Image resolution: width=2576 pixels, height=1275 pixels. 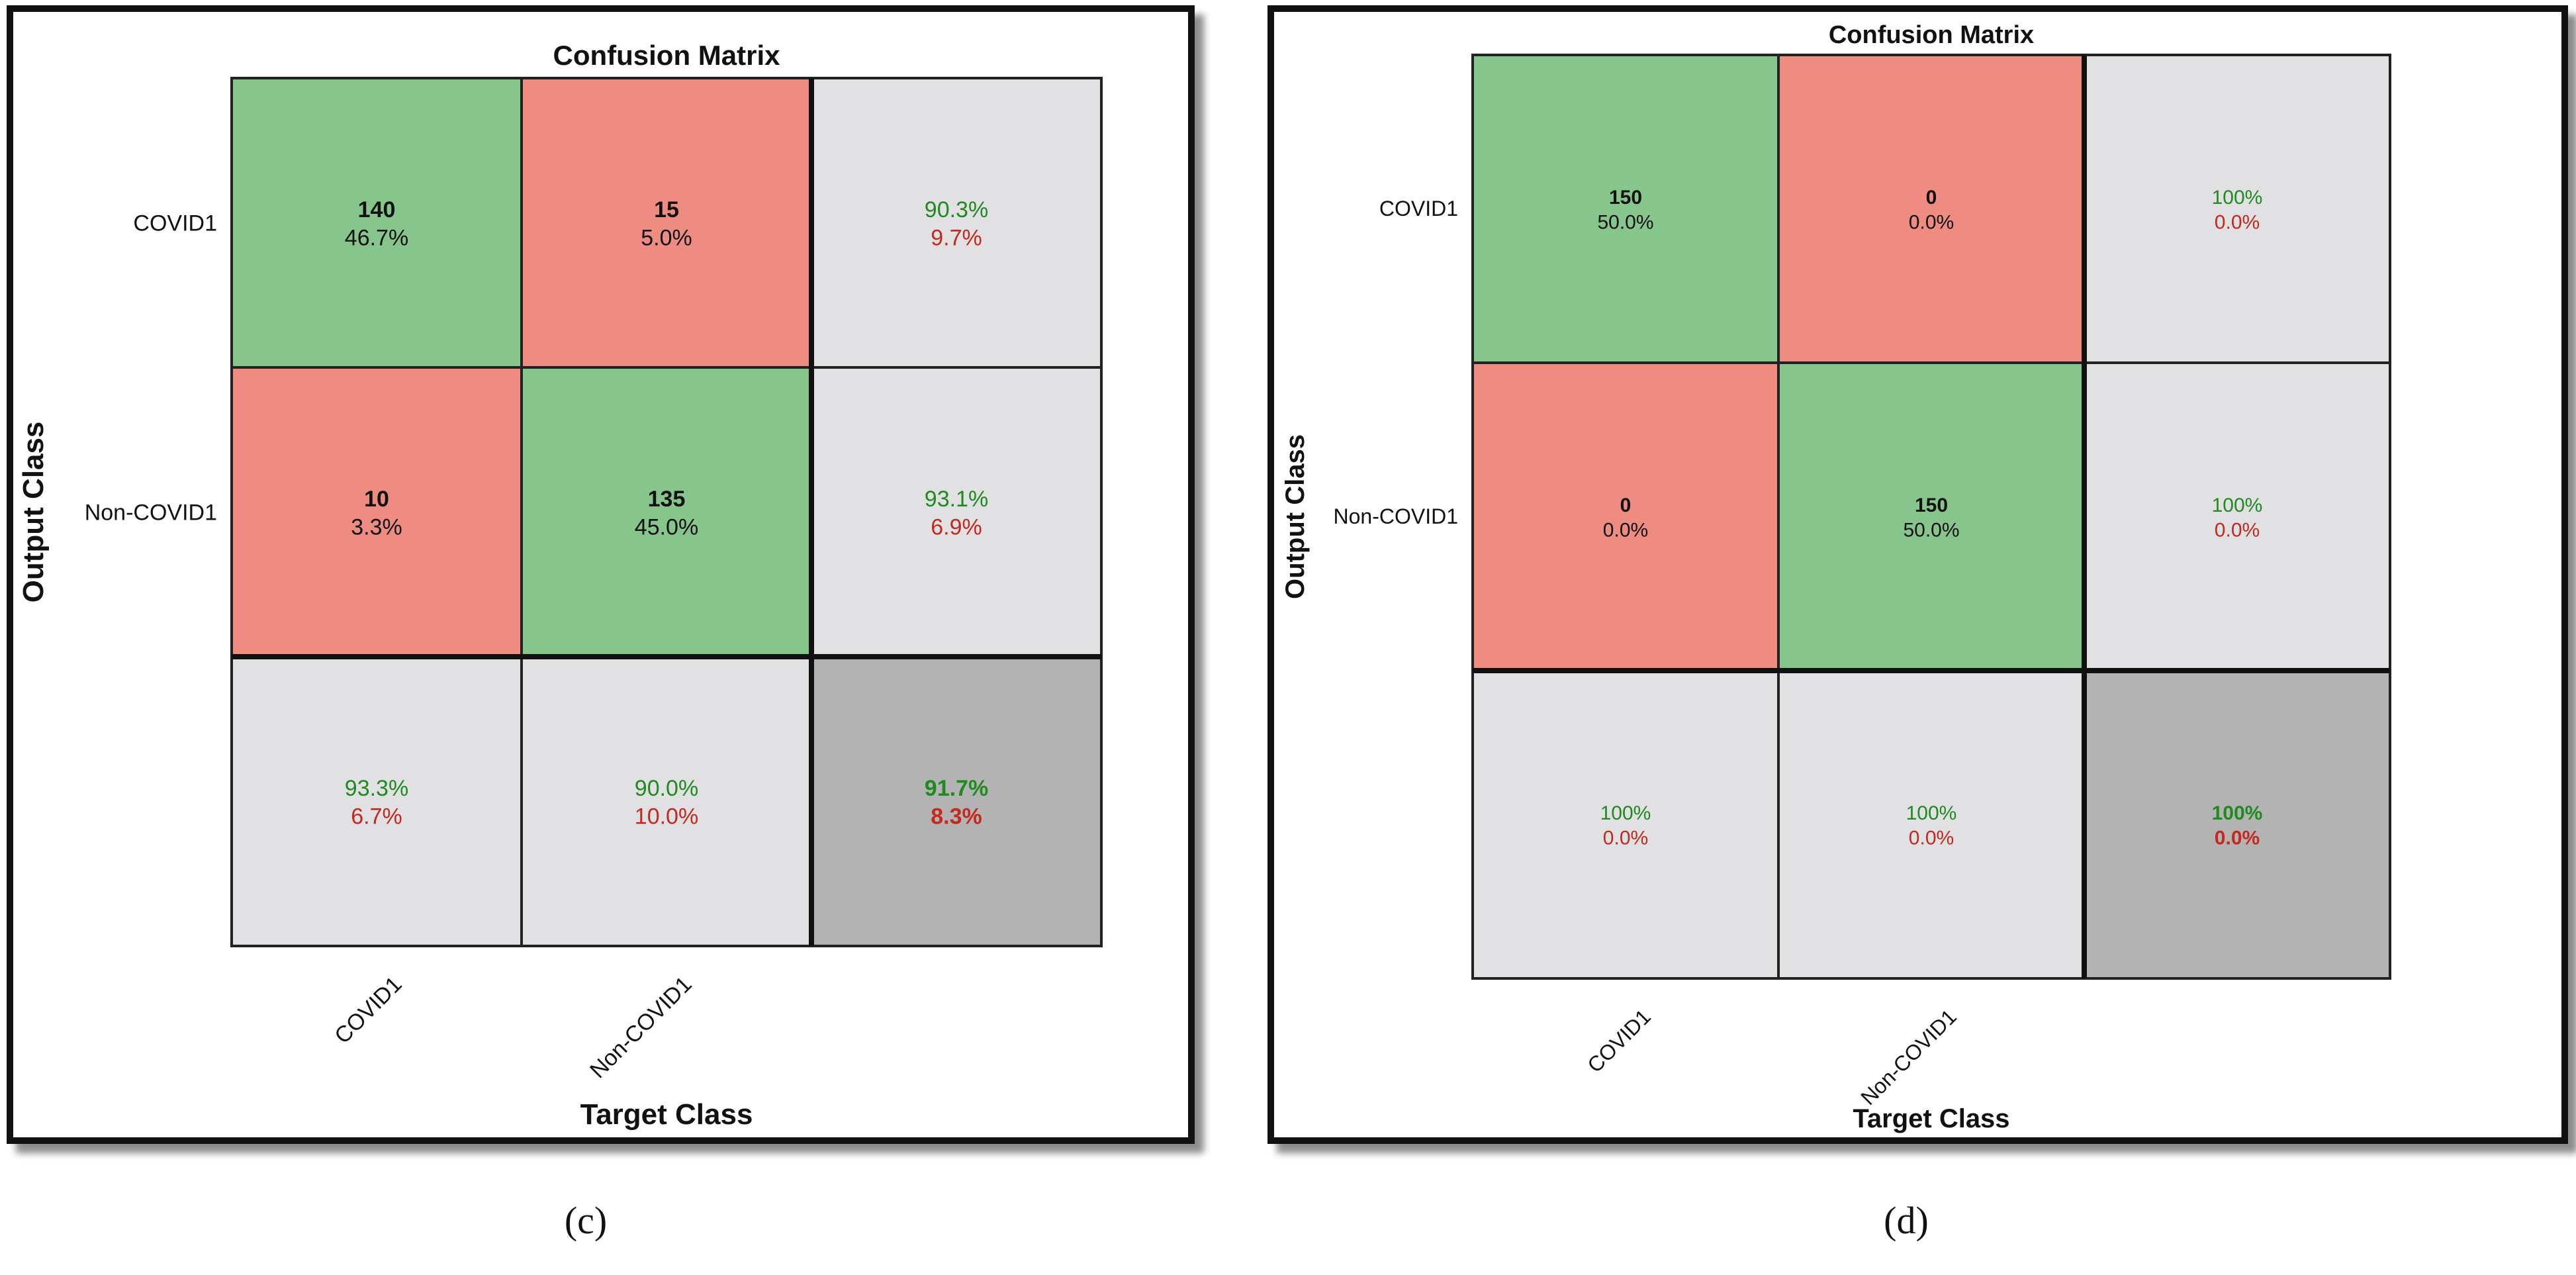 What do you see at coordinates (666, 788) in the screenshot?
I see `col-recall: 90.0%` at bounding box center [666, 788].